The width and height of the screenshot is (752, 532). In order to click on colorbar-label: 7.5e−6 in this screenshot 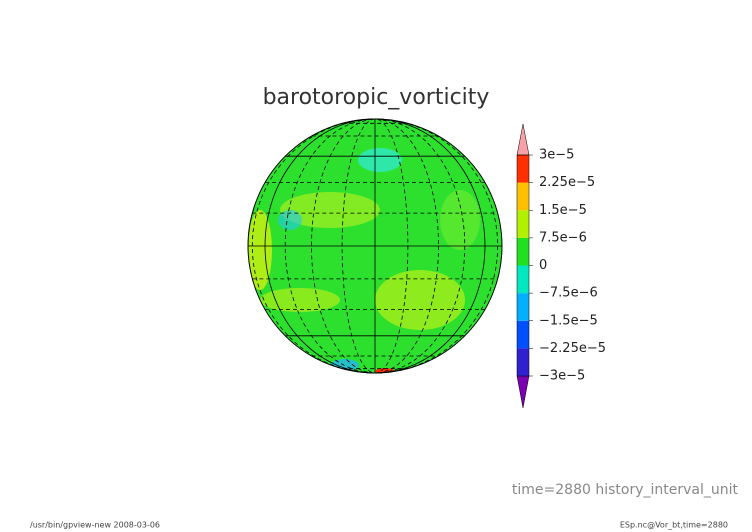, I will do `click(563, 237)`.